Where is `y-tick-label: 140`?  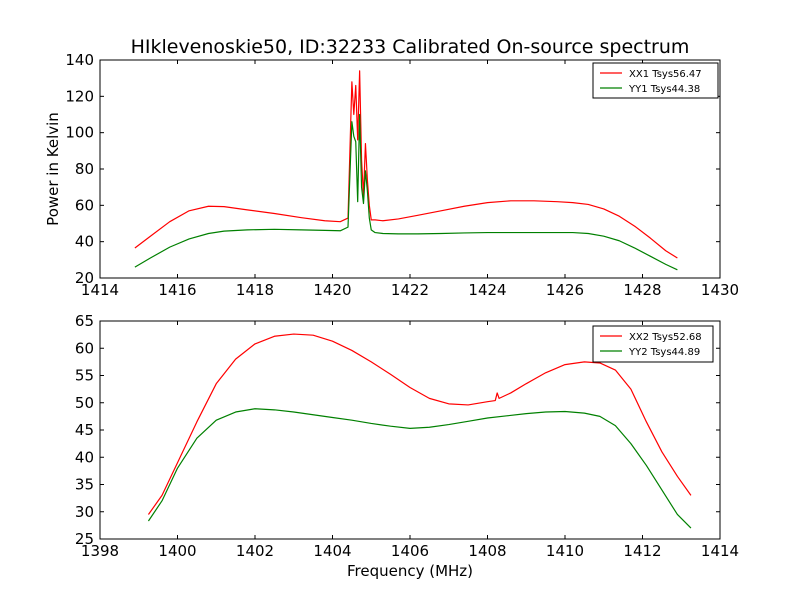 y-tick-label: 140 is located at coordinates (79, 60).